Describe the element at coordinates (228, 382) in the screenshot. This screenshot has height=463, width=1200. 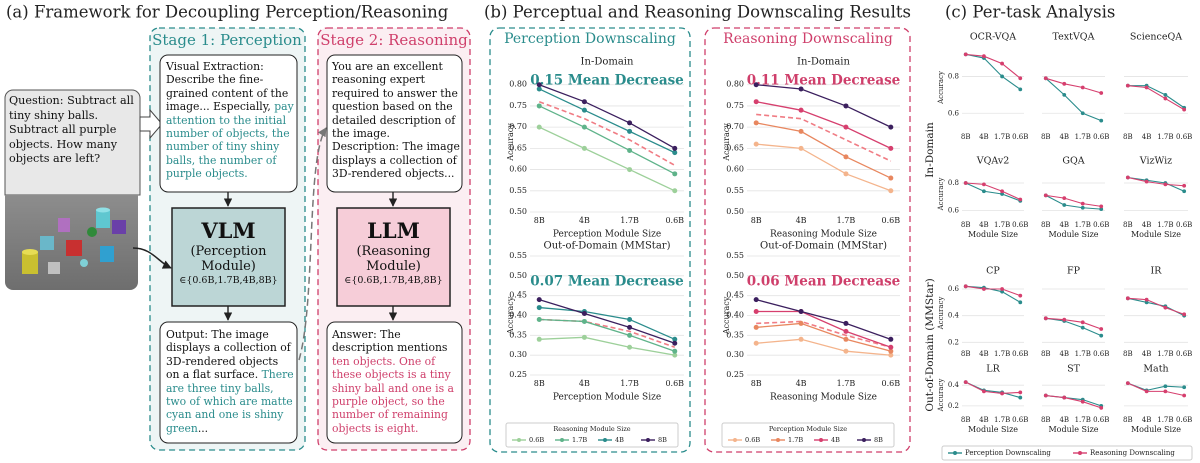
I see `output-box` at that location.